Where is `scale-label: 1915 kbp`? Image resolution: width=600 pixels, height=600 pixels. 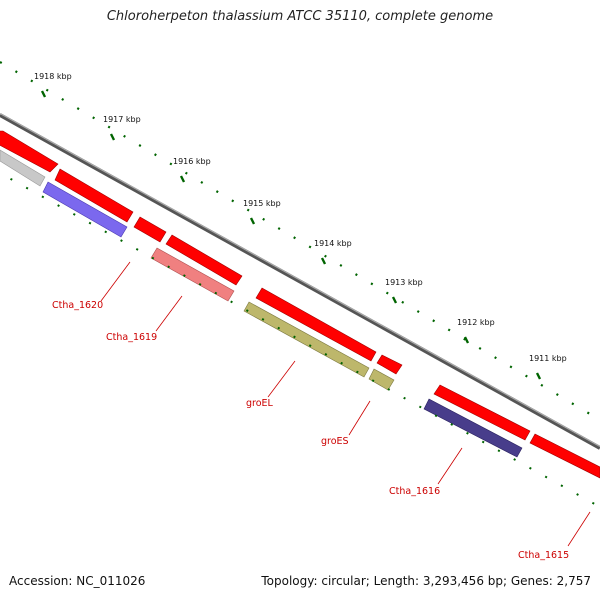
scale-label: 1915 kbp is located at coordinates (262, 203).